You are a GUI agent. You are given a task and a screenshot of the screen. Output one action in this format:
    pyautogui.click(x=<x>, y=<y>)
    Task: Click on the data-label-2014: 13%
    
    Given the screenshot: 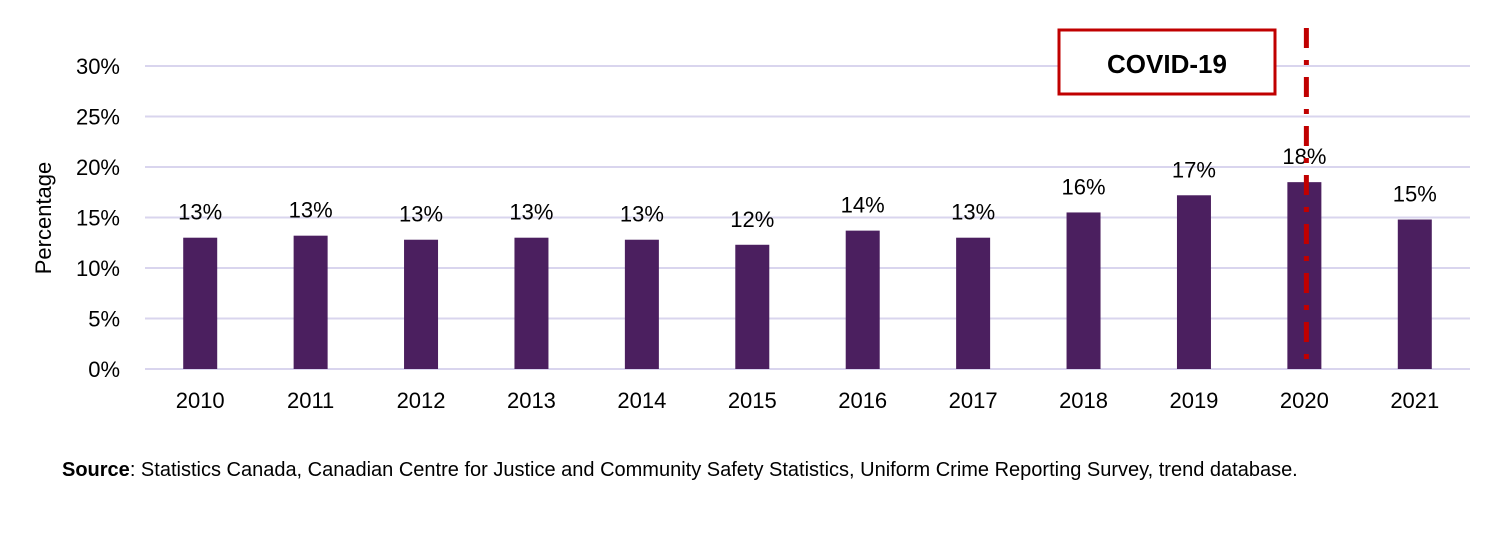 What is the action you would take?
    pyautogui.click(x=642, y=214)
    